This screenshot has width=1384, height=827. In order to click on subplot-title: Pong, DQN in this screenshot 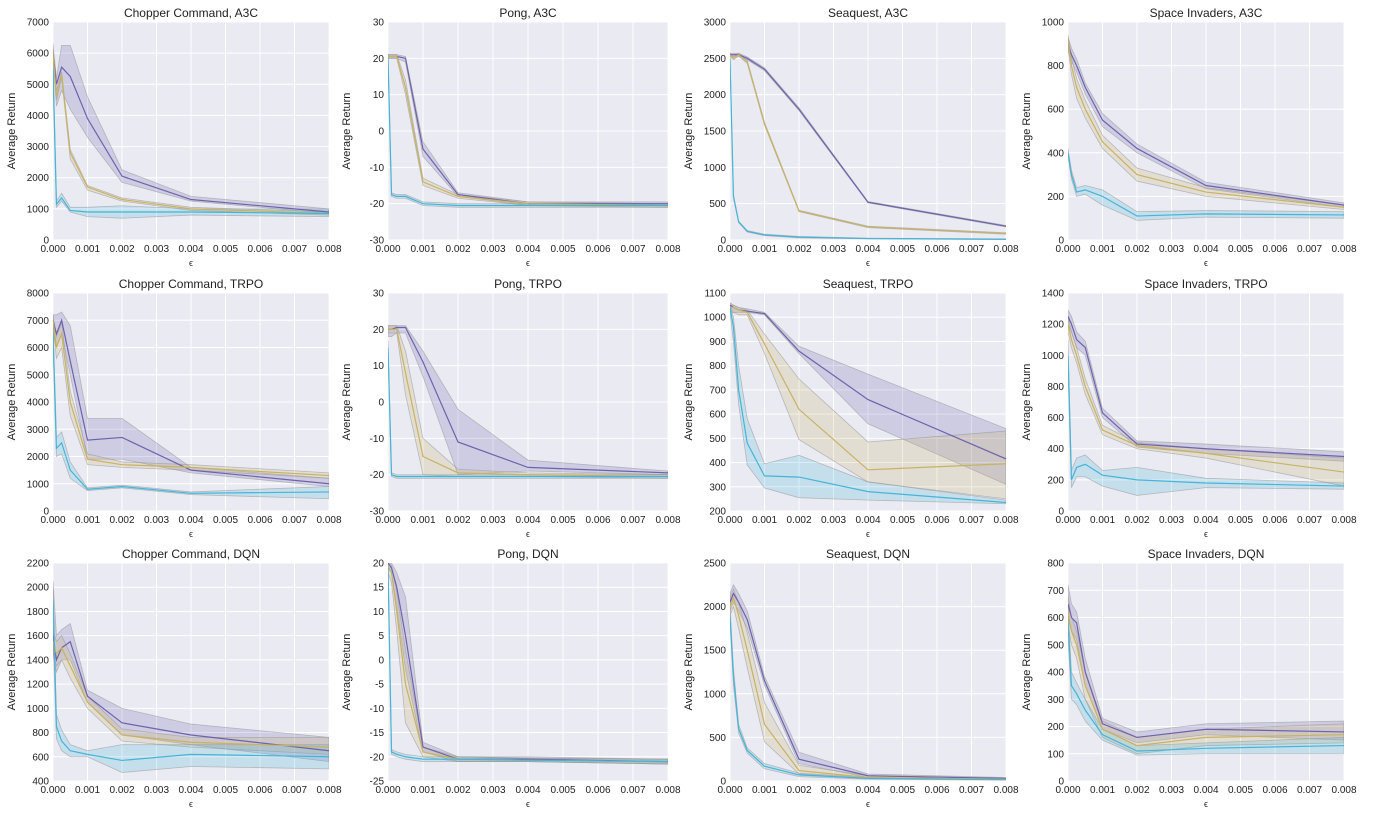, I will do `click(527, 554)`.